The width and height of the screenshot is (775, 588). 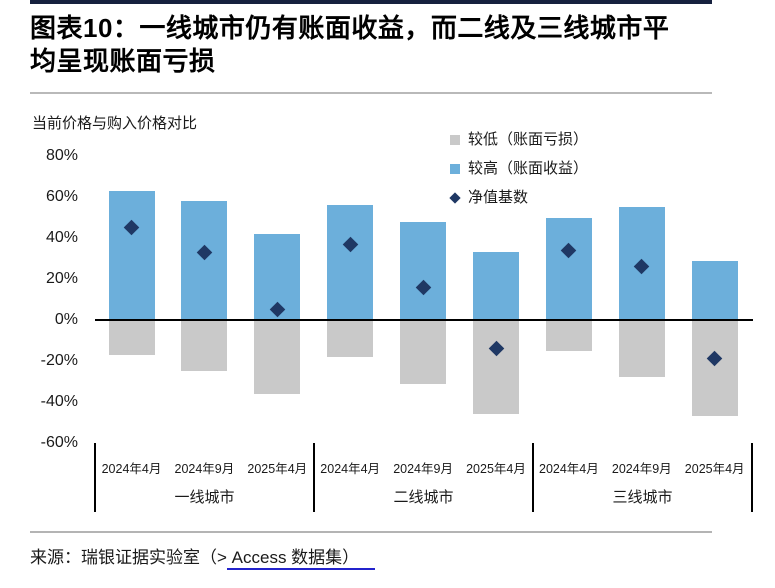 I want to click on y-axis-label: -40%, so click(x=59, y=401).